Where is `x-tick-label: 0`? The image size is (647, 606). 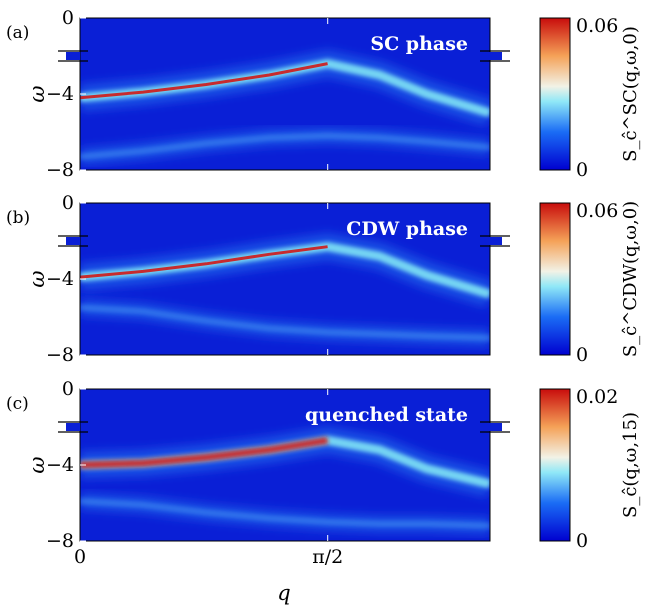 x-tick-label: 0 is located at coordinates (80, 557).